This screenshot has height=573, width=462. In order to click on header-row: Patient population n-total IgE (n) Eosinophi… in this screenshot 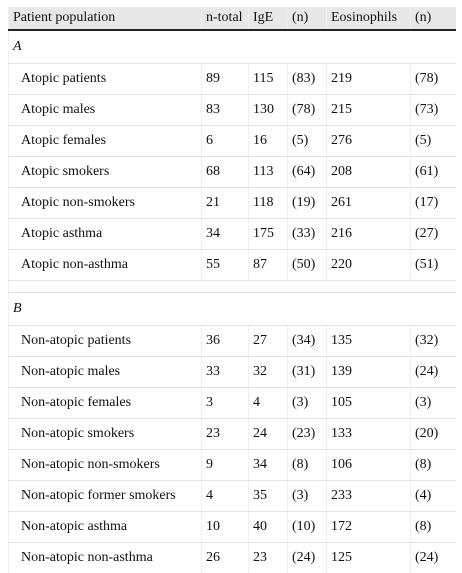, I will do `click(232, 19)`.